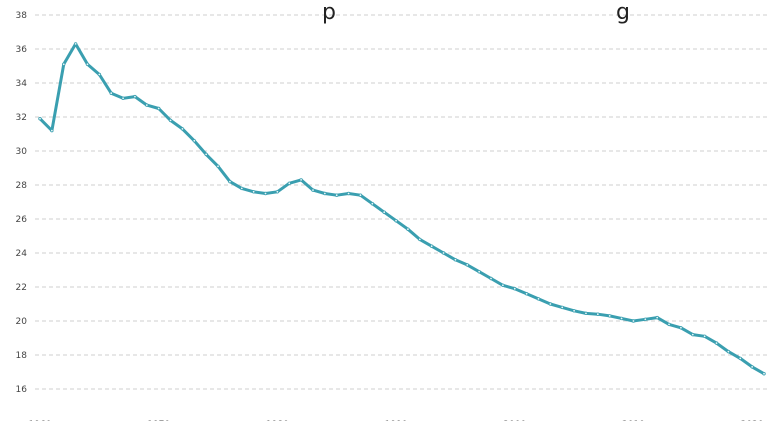 The image size is (774, 421). What do you see at coordinates (22, 390) in the screenshot?
I see `y-tick-label: 16` at bounding box center [22, 390].